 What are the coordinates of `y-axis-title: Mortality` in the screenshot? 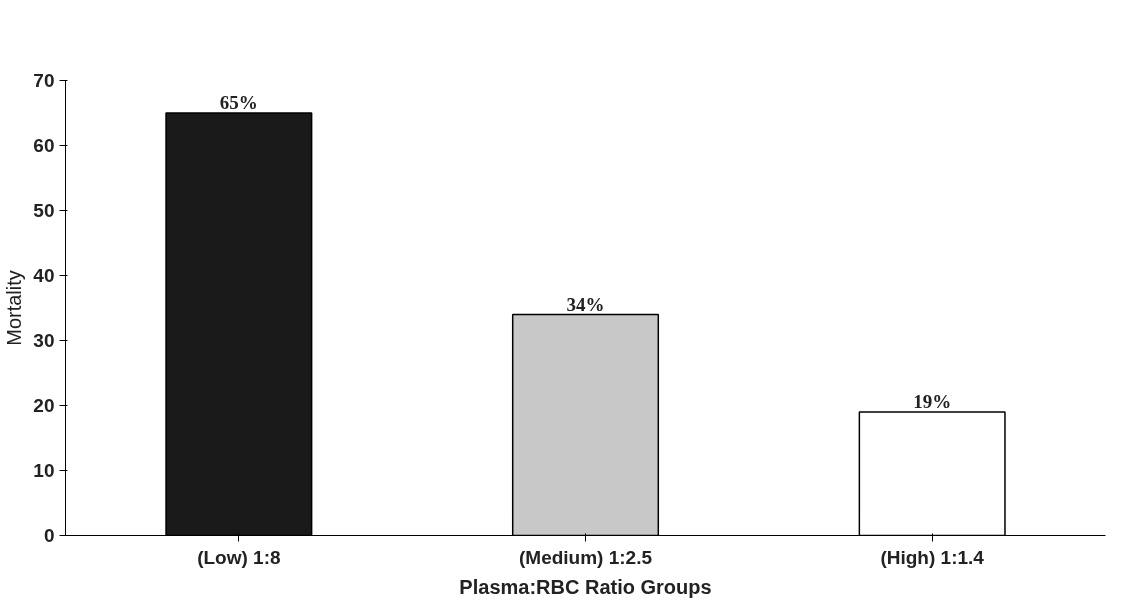 It's located at (14, 308).